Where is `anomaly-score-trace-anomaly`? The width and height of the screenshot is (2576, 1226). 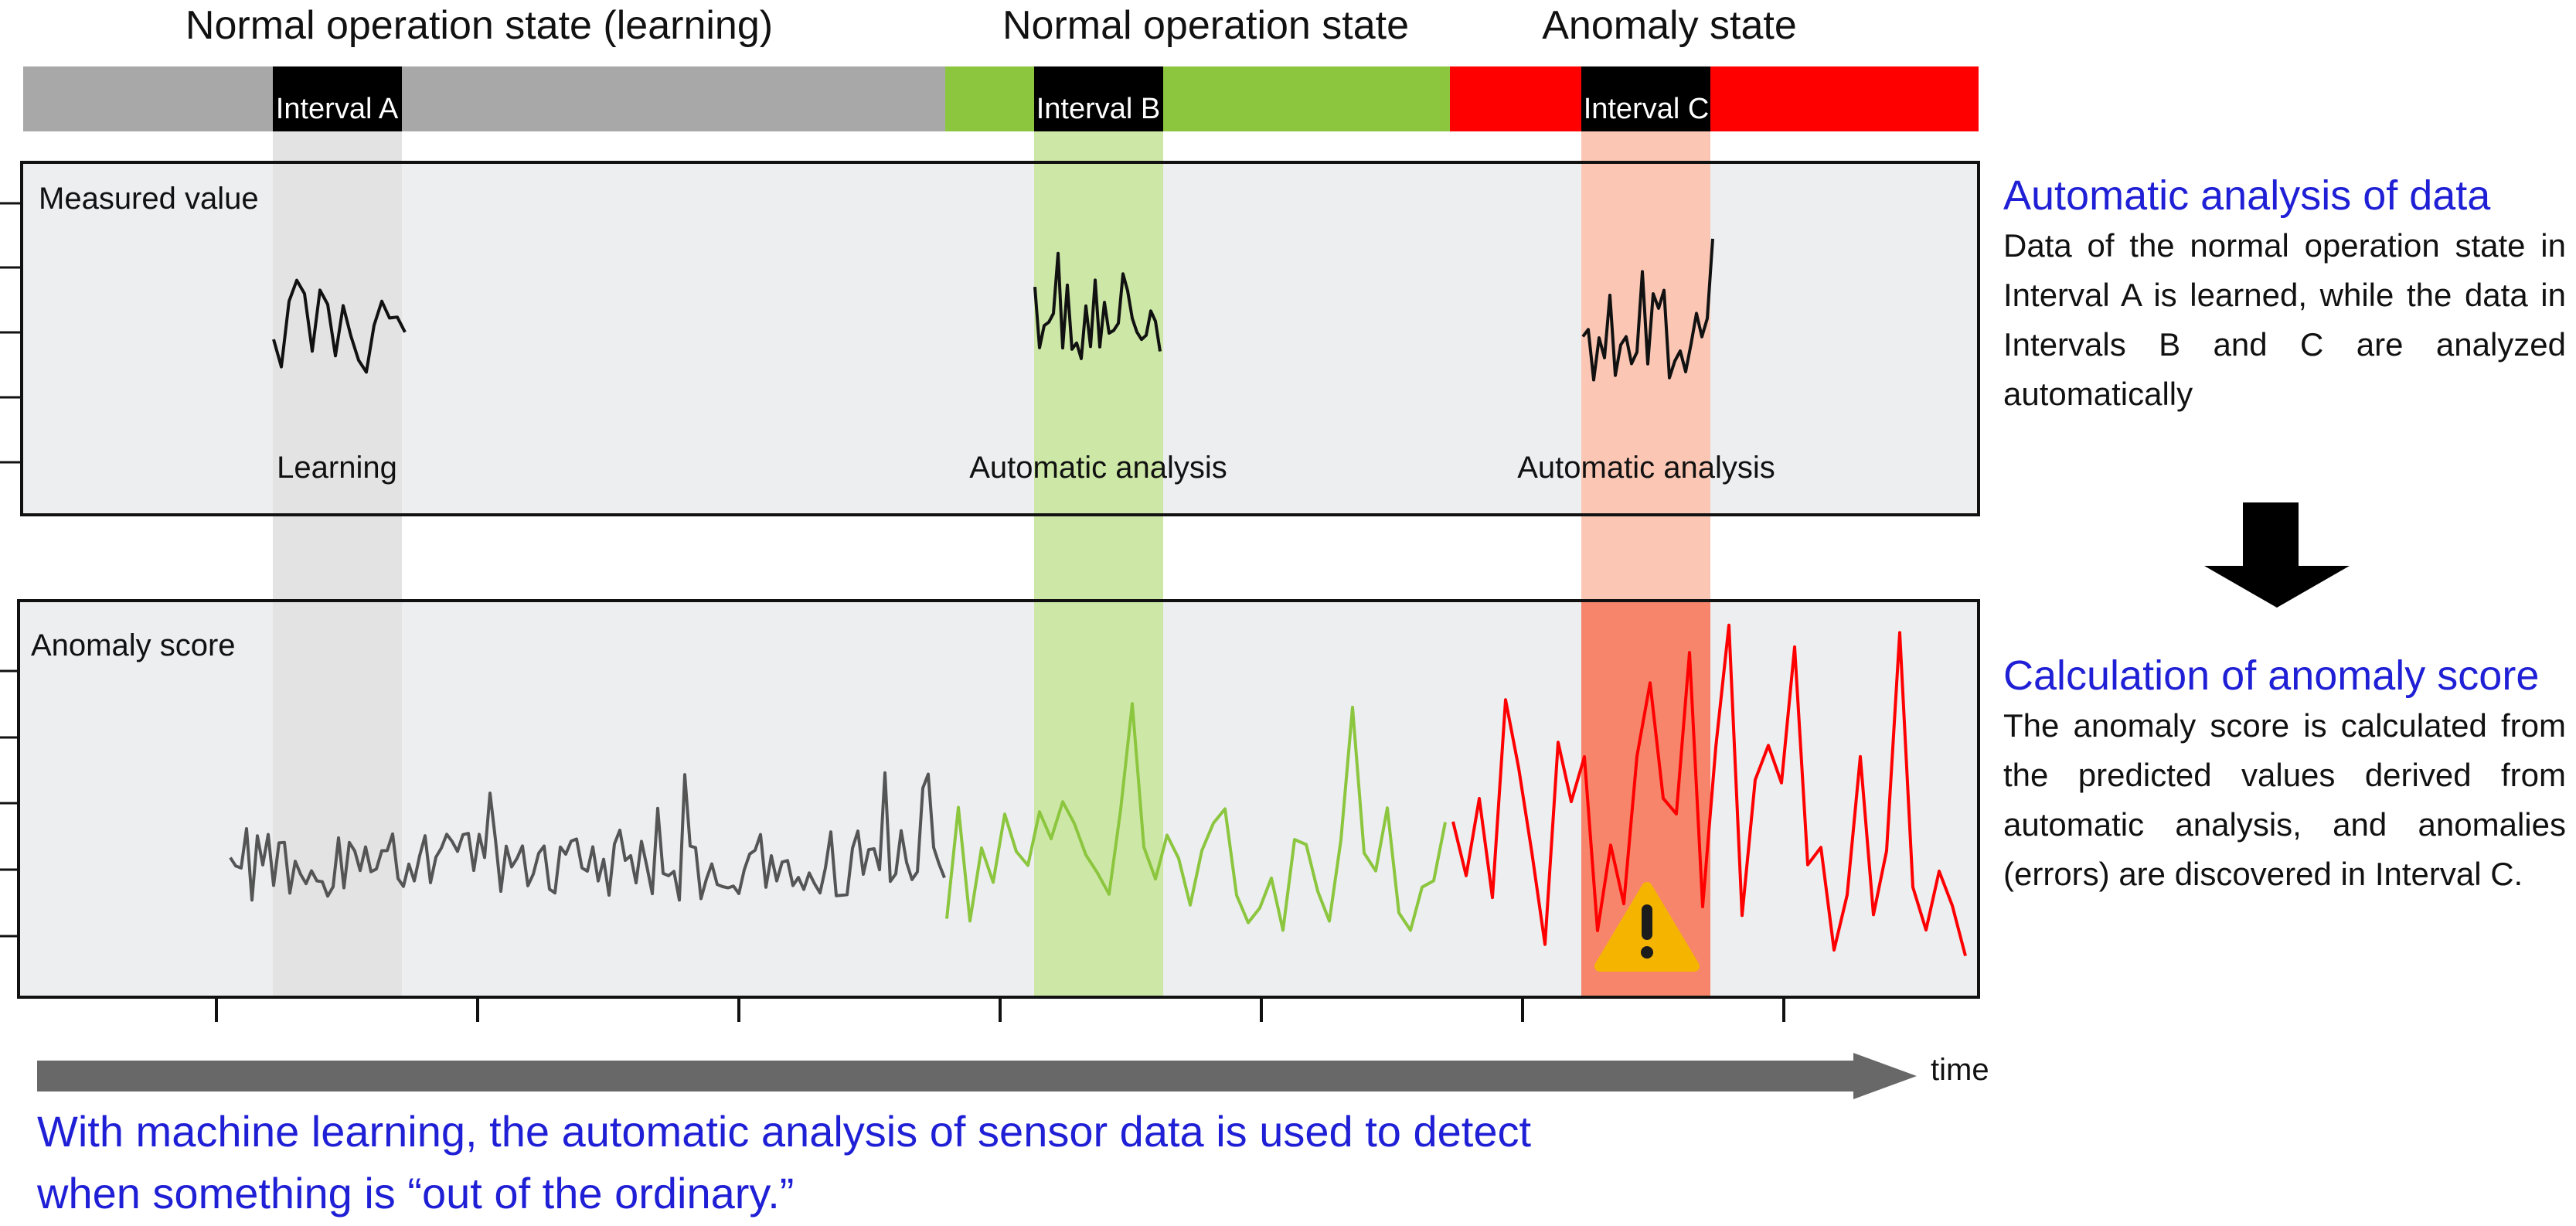
anomaly-score-trace-anomaly is located at coordinates (1709, 790).